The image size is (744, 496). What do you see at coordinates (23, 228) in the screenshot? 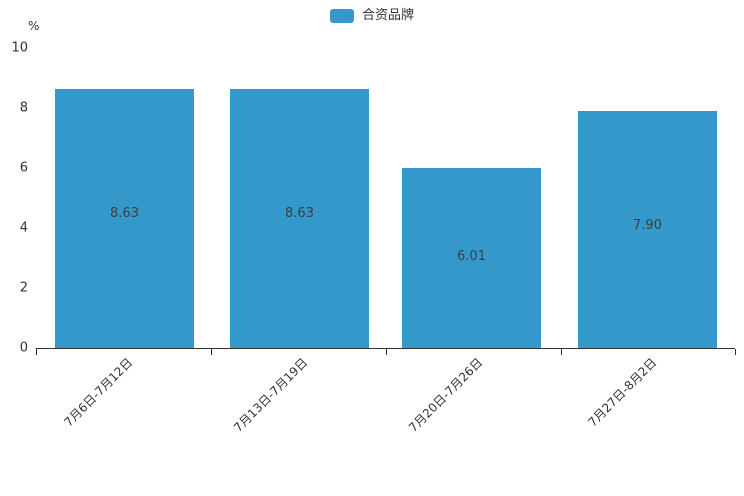
I see `y-tick-label-4: 4` at bounding box center [23, 228].